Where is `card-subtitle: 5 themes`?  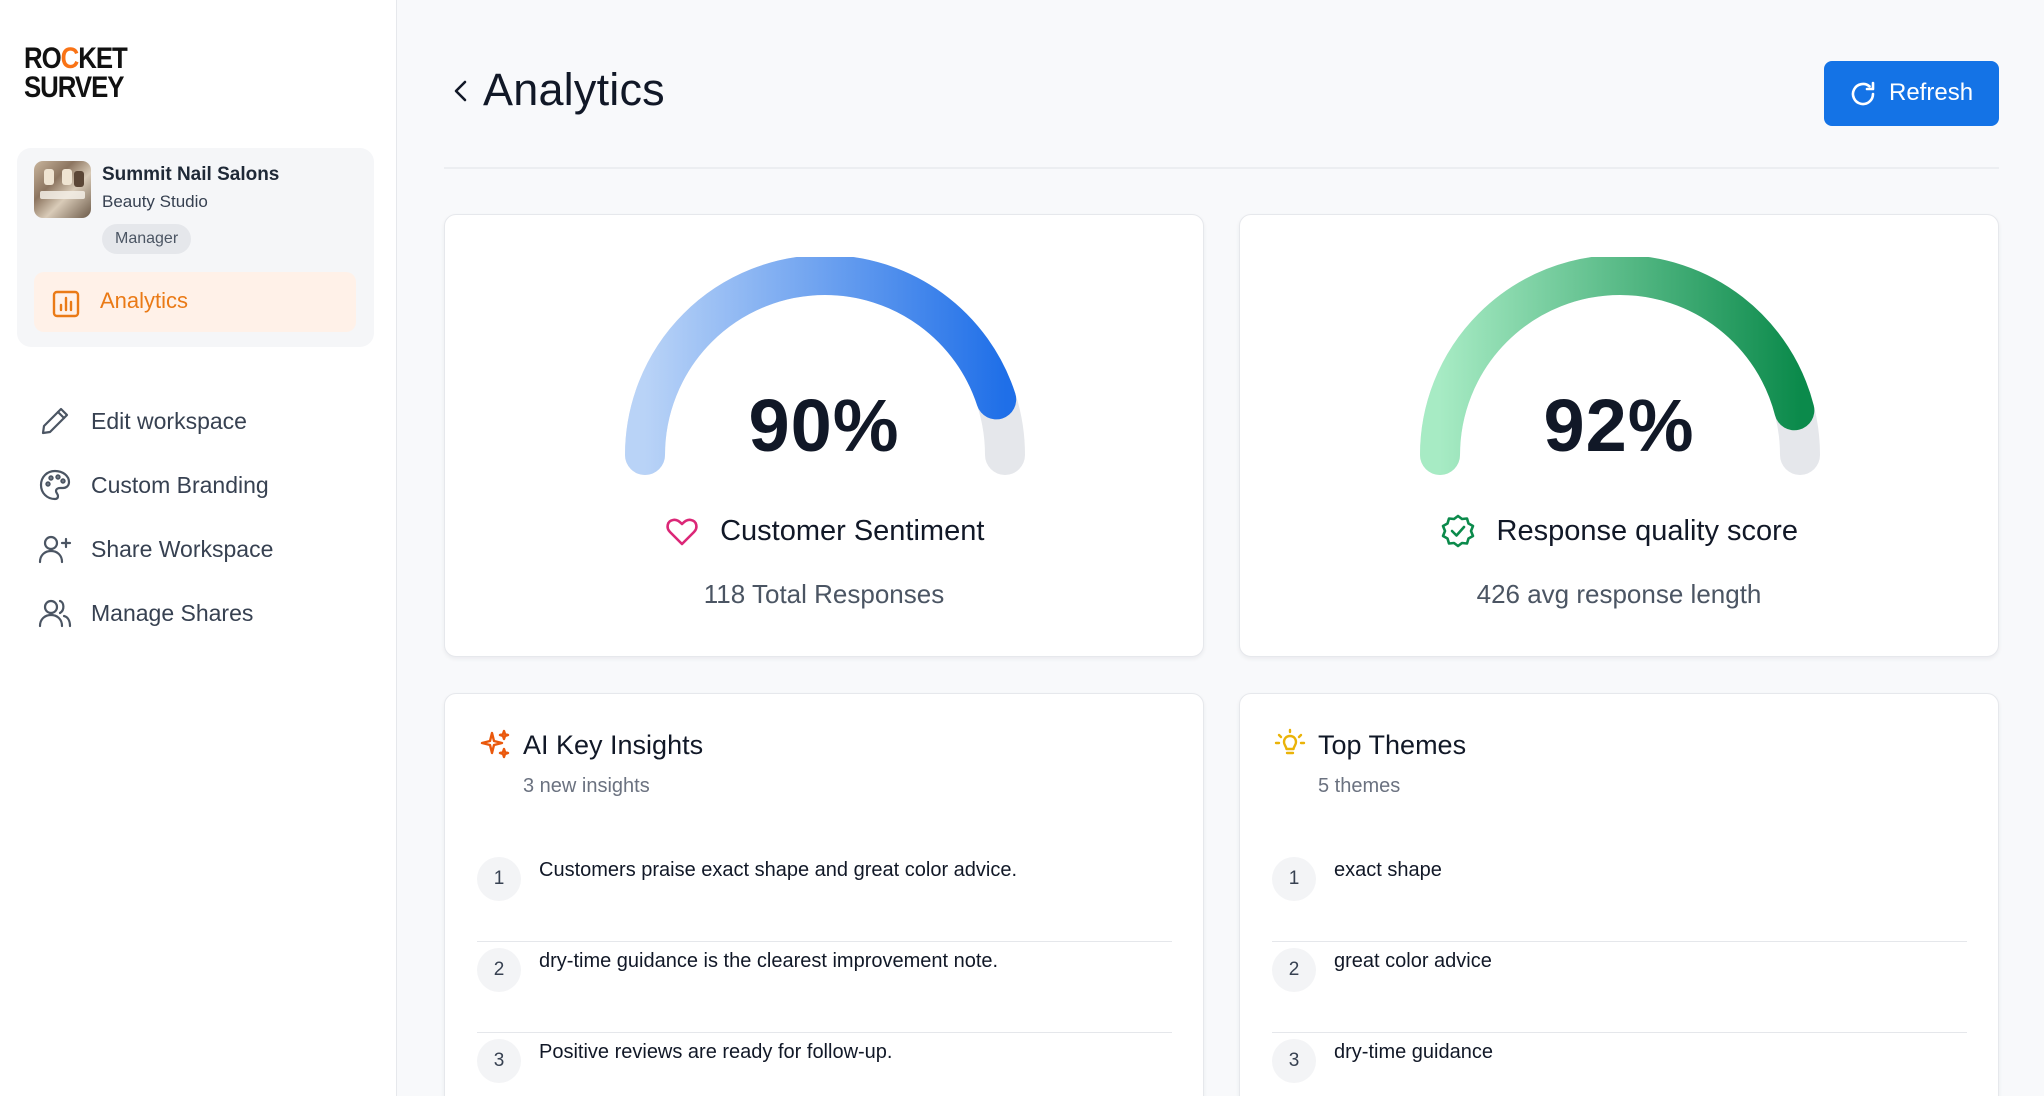 card-subtitle: 5 themes is located at coordinates (1359, 786).